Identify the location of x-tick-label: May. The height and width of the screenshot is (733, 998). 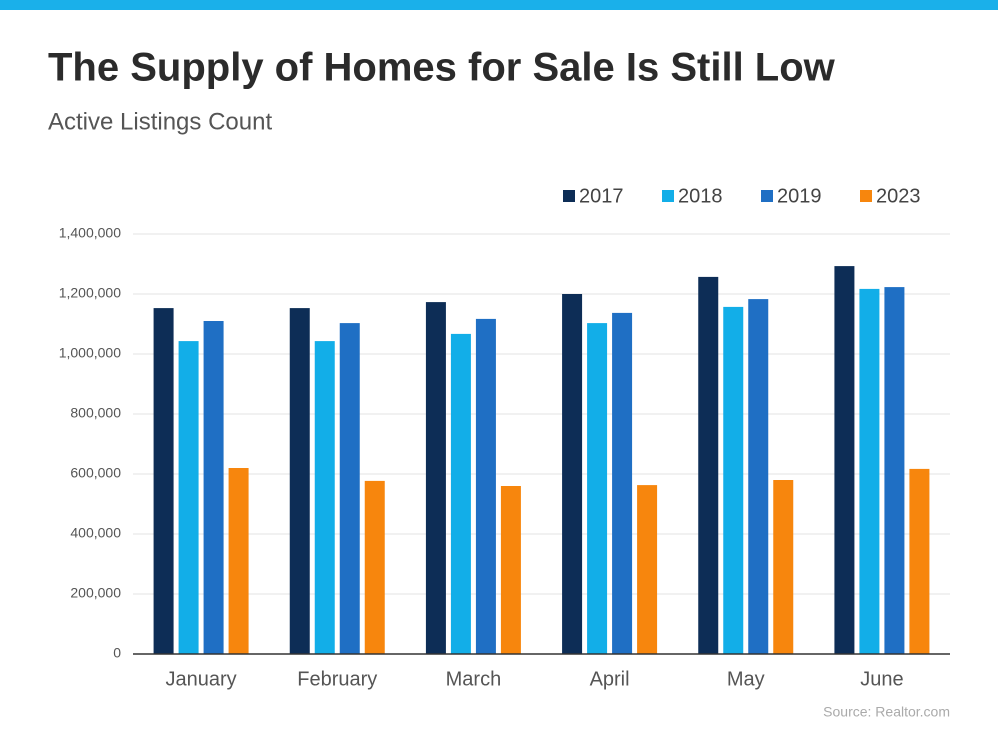
(746, 679).